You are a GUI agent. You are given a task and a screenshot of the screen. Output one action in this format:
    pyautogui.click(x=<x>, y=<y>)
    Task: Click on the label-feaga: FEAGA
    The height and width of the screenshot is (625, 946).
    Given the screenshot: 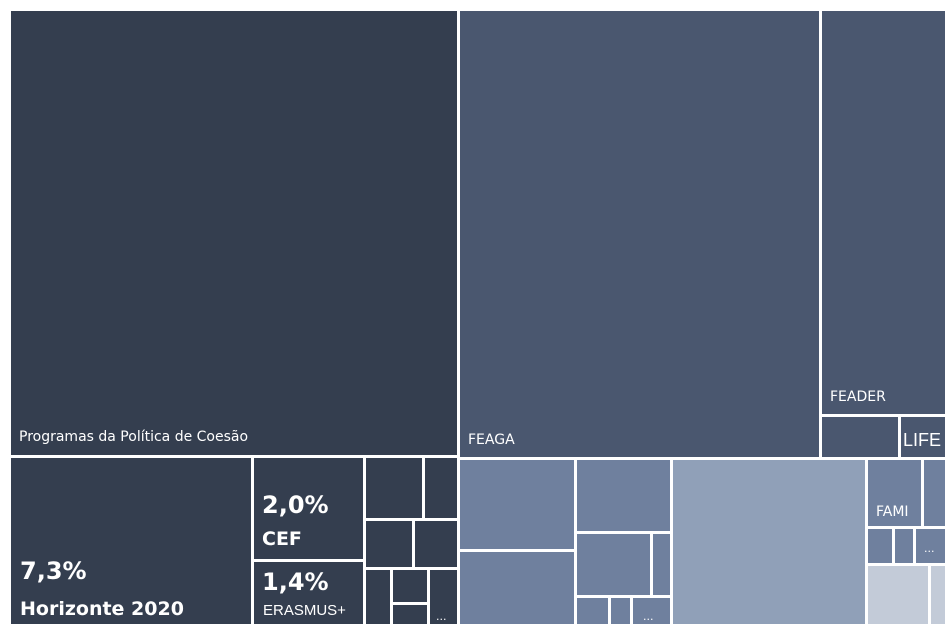 What is the action you would take?
    pyautogui.click(x=491, y=440)
    